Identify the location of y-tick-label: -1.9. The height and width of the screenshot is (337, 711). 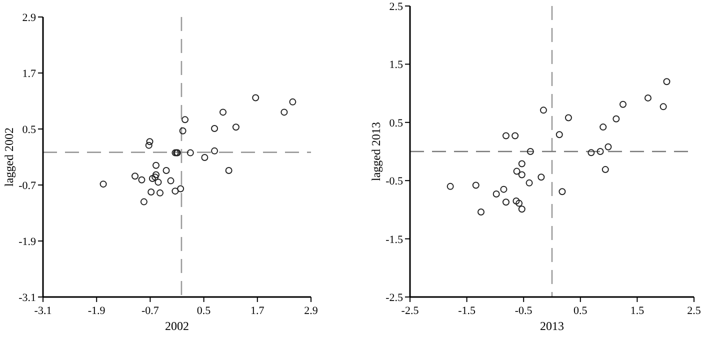
(27, 242).